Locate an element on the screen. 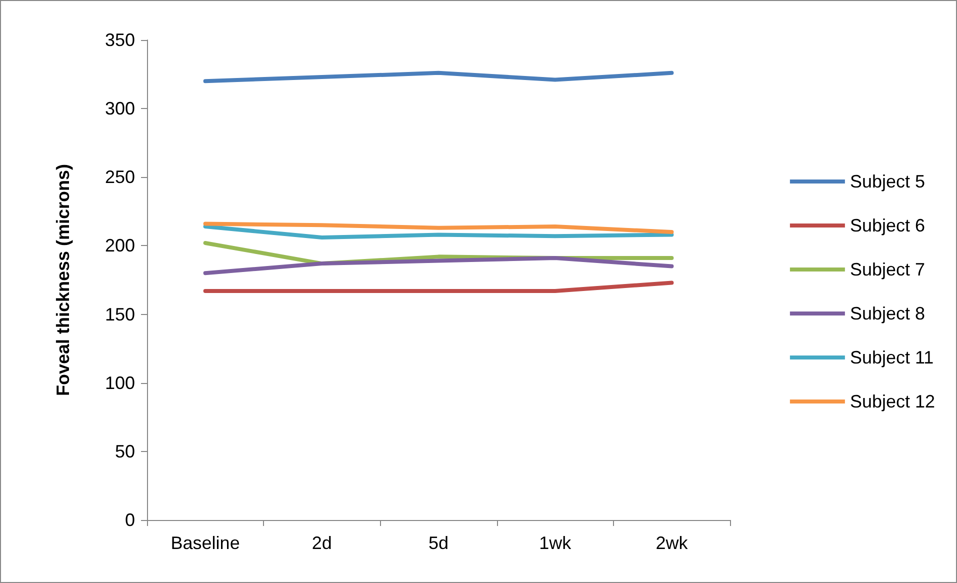 This screenshot has height=583, width=957. y-tick-label: 300 is located at coordinates (119, 108).